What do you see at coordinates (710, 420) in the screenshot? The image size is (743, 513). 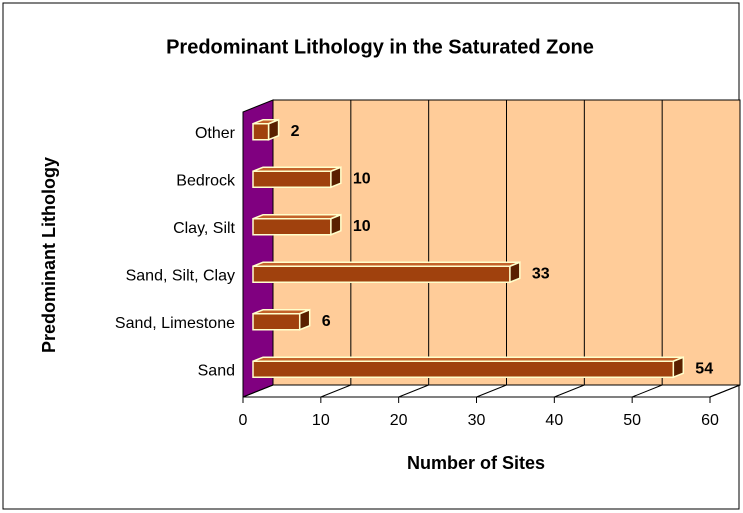 I see `x-tick-label: 60` at bounding box center [710, 420].